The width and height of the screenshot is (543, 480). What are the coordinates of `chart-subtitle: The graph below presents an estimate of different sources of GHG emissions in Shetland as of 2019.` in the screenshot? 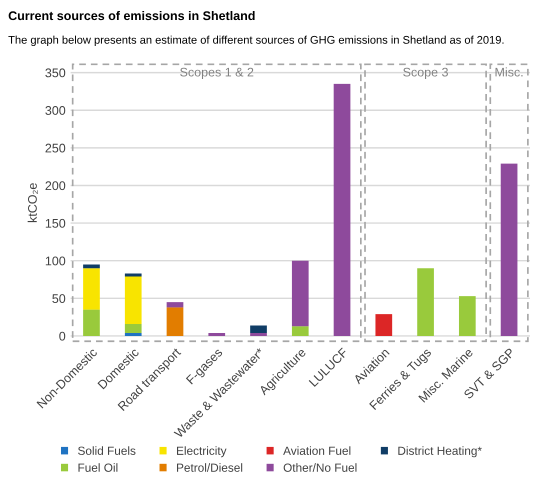 It's located at (256, 41).